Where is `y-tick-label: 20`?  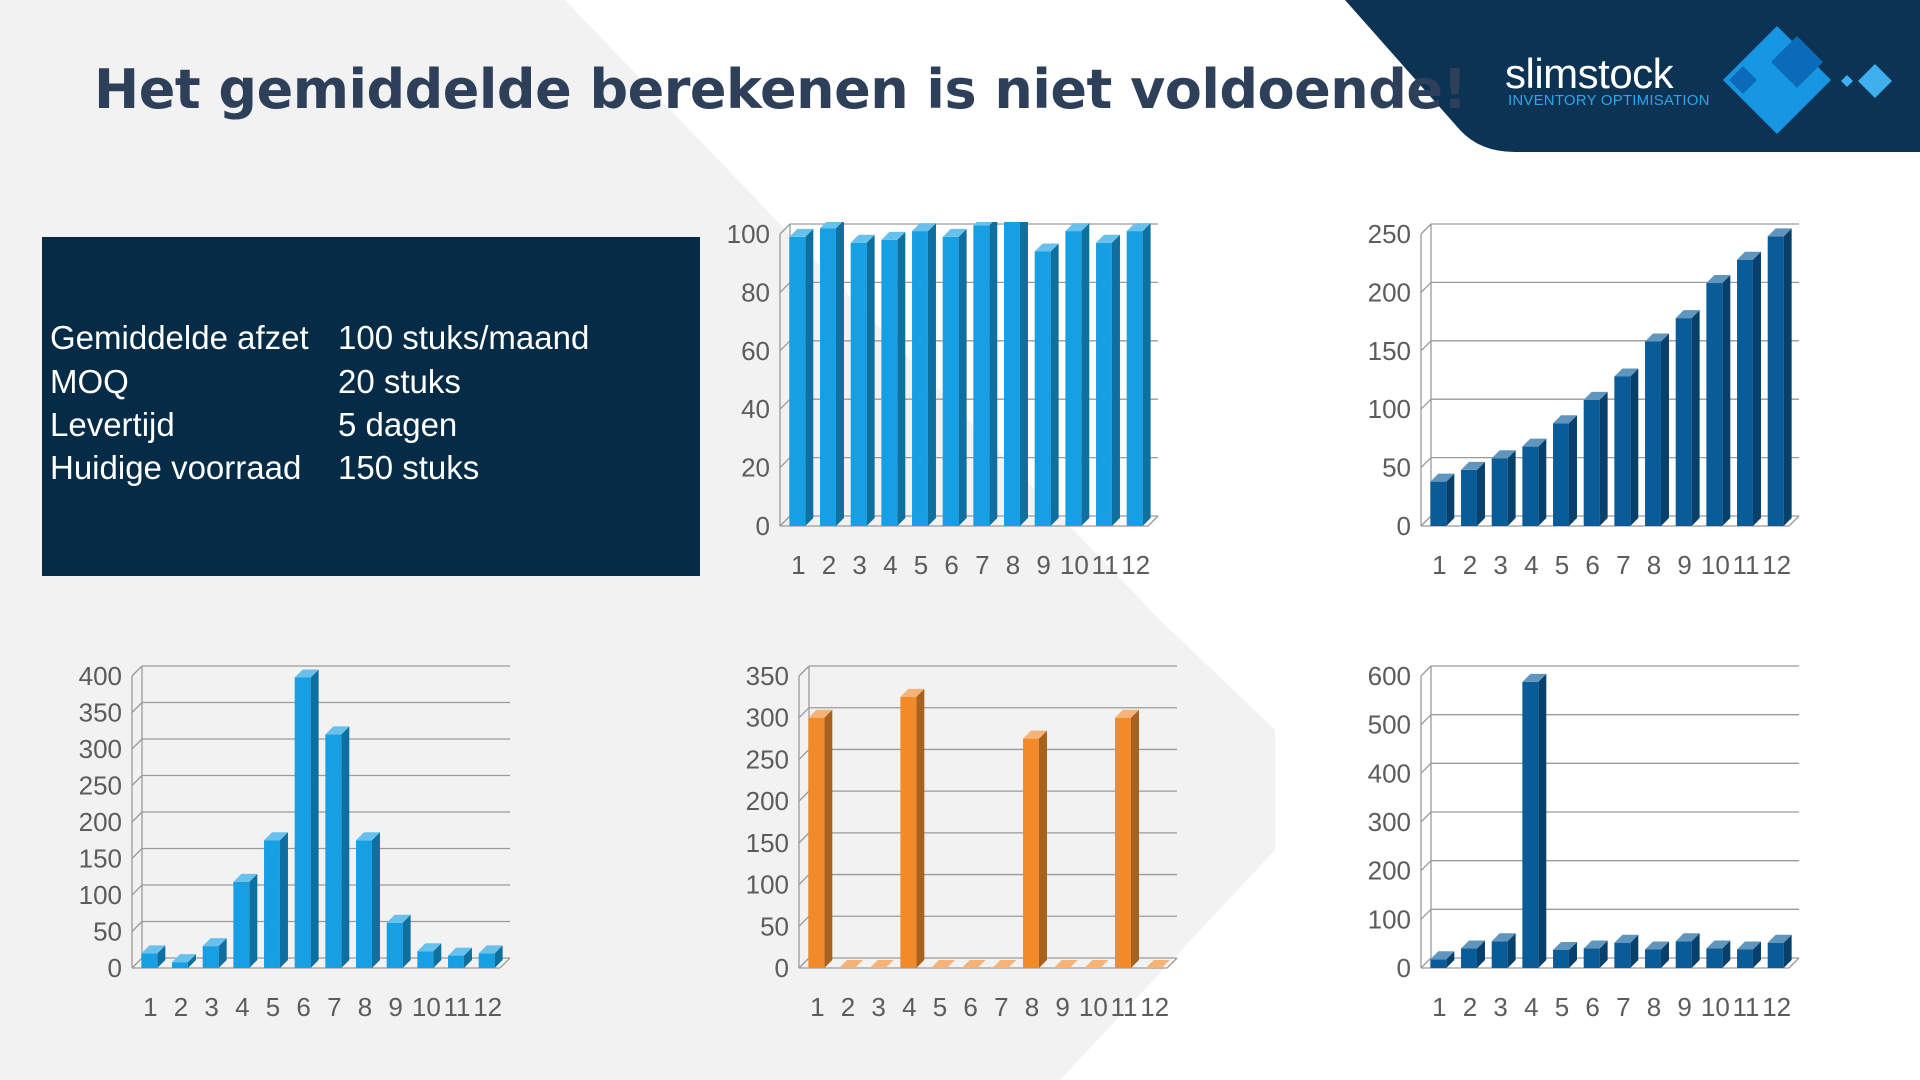 y-tick-label: 20 is located at coordinates (755, 468).